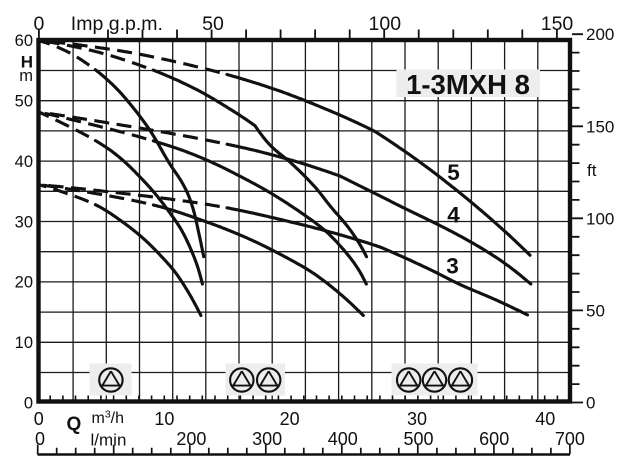 The width and height of the screenshot is (627, 476). Describe the element at coordinates (453, 172) in the screenshot. I see `svg-text: 5` at that location.